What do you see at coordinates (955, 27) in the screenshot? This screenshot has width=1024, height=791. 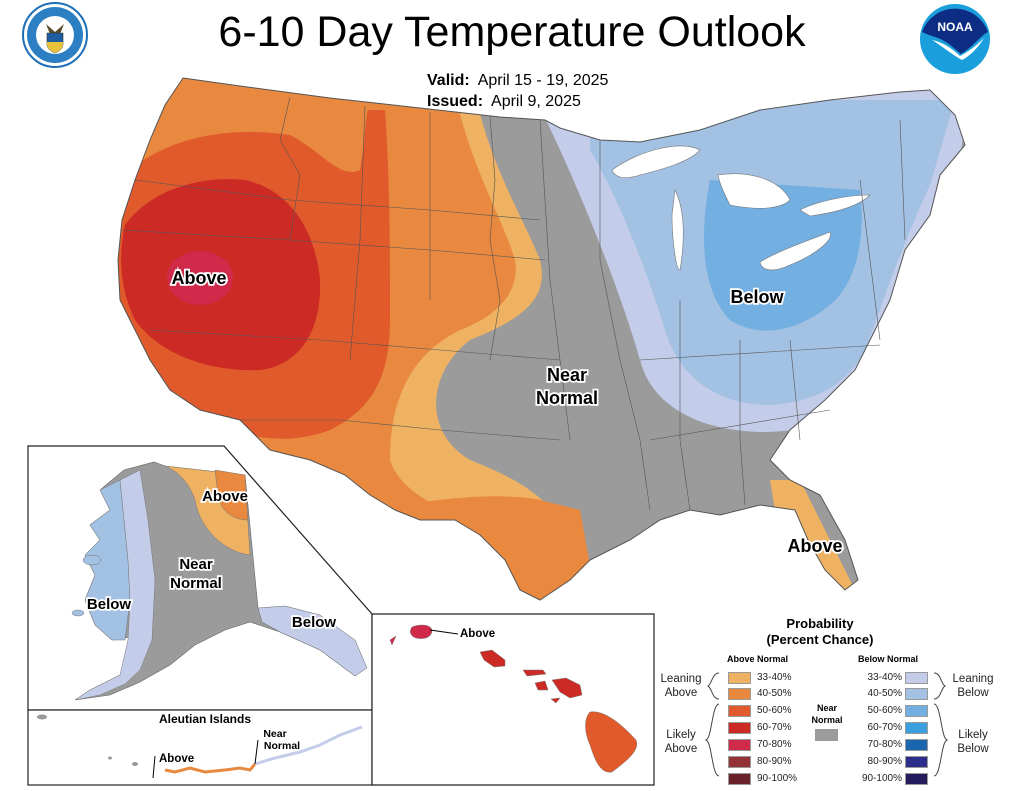 I see `noaa-text: NOAA` at bounding box center [955, 27].